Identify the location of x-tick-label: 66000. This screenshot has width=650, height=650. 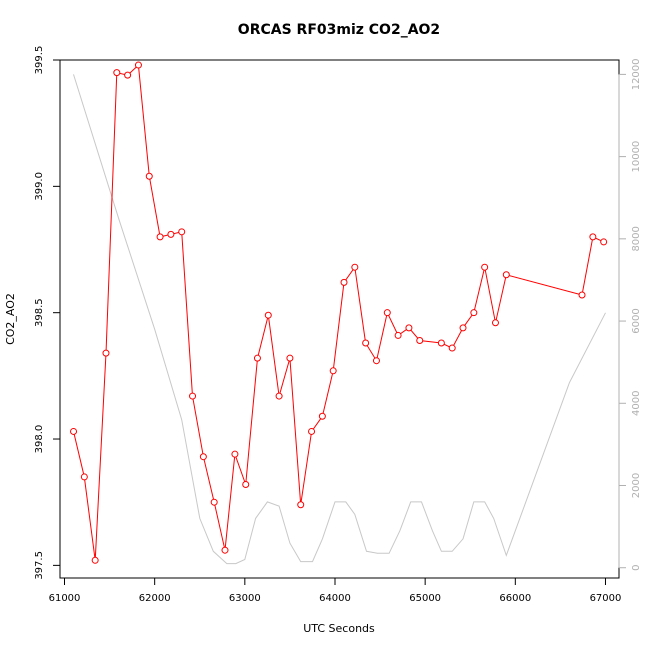
(515, 598).